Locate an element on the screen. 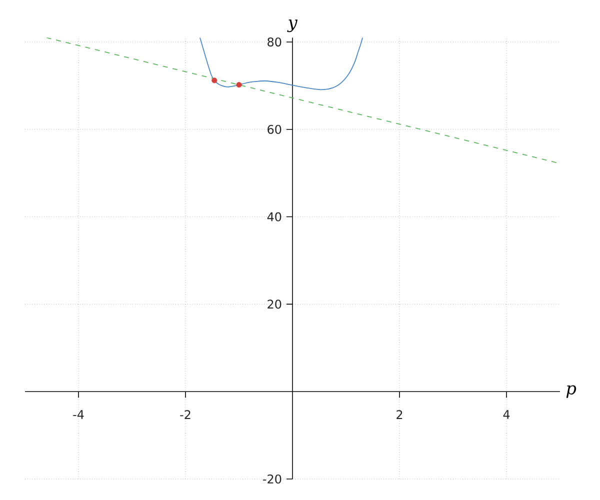 The image size is (600, 500). x-tick-label: 2 is located at coordinates (399, 414).